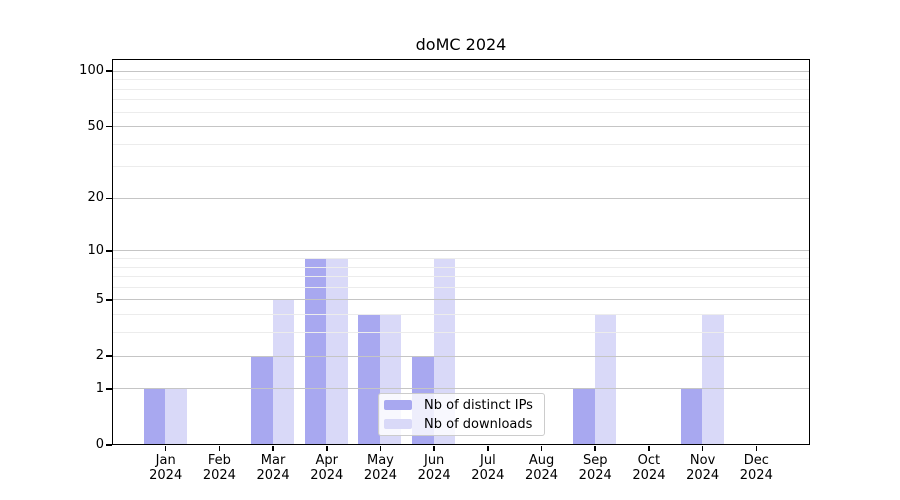 The width and height of the screenshot is (900, 500). I want to click on x-tick-label: Jul 2024, so click(488, 468).